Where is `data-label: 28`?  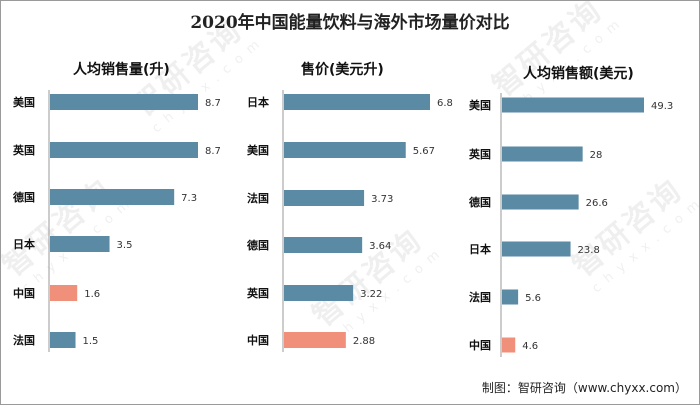 data-label: 28 is located at coordinates (596, 155).